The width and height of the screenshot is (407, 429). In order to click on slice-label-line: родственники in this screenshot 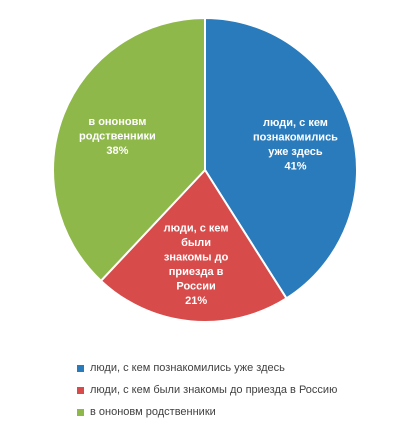, I will do `click(117, 136)`.